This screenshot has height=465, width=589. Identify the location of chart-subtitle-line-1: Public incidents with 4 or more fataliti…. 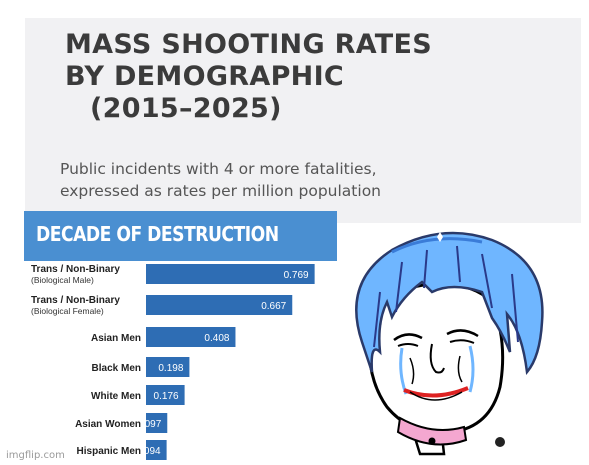
(218, 169).